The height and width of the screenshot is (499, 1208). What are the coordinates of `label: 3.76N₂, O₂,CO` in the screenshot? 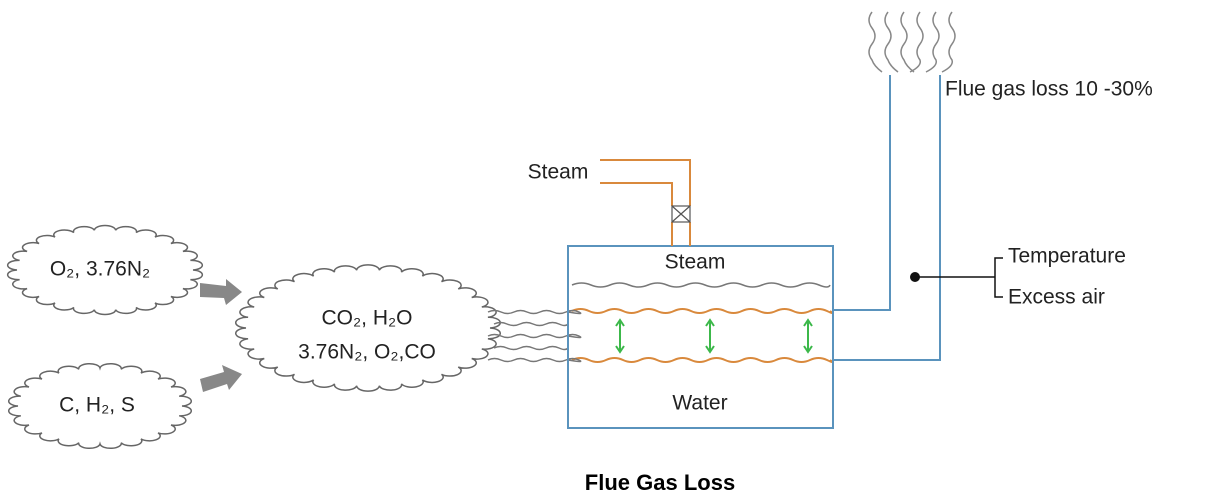 It's located at (367, 352).